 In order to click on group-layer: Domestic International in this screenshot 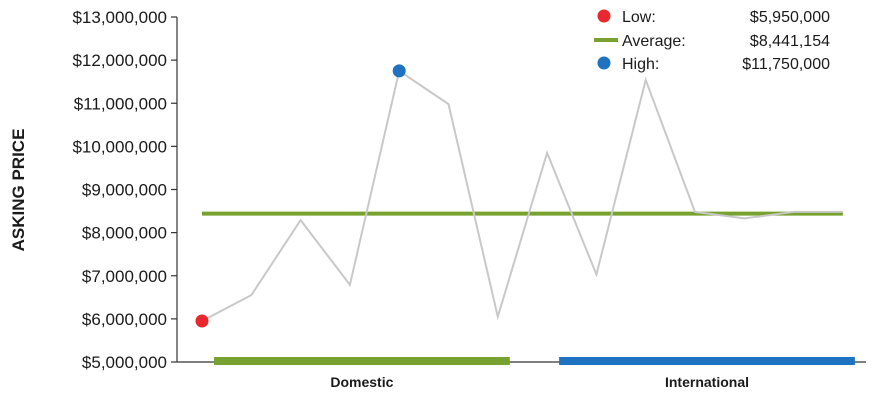, I will do `click(534, 373)`.